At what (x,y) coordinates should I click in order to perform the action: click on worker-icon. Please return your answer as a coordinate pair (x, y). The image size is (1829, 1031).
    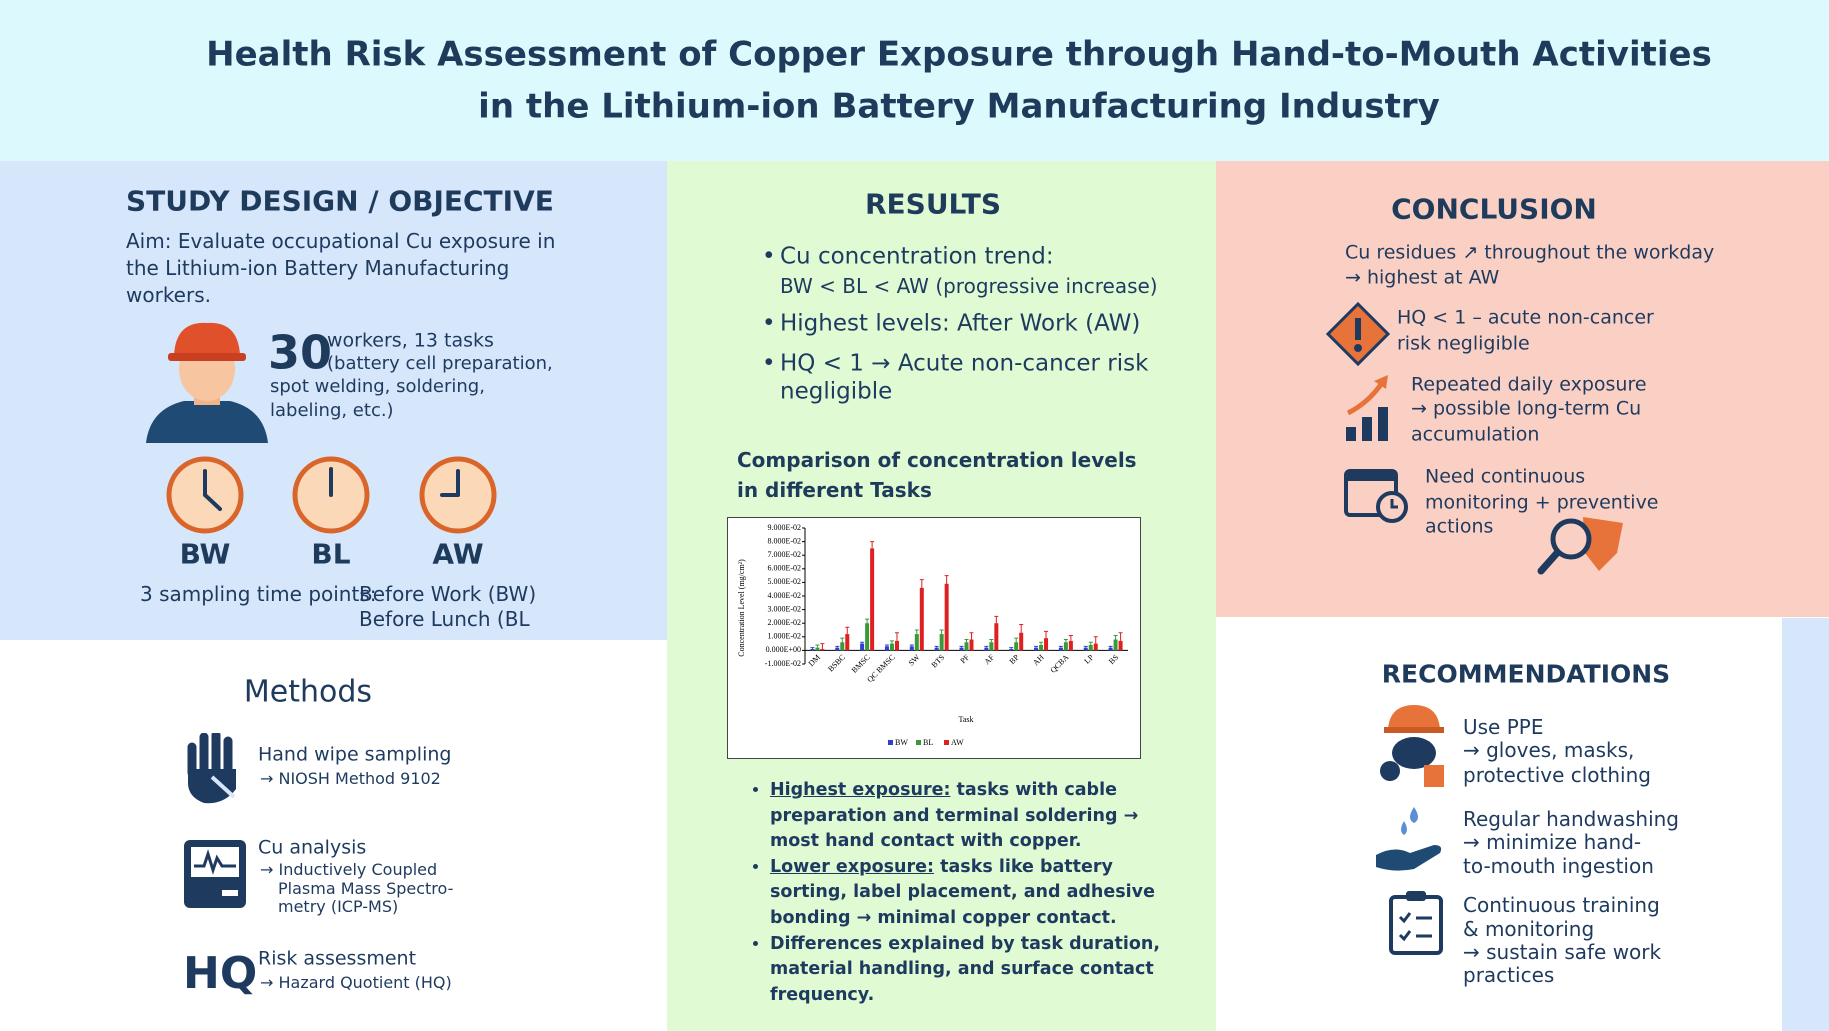
    Looking at the image, I should click on (207, 382).